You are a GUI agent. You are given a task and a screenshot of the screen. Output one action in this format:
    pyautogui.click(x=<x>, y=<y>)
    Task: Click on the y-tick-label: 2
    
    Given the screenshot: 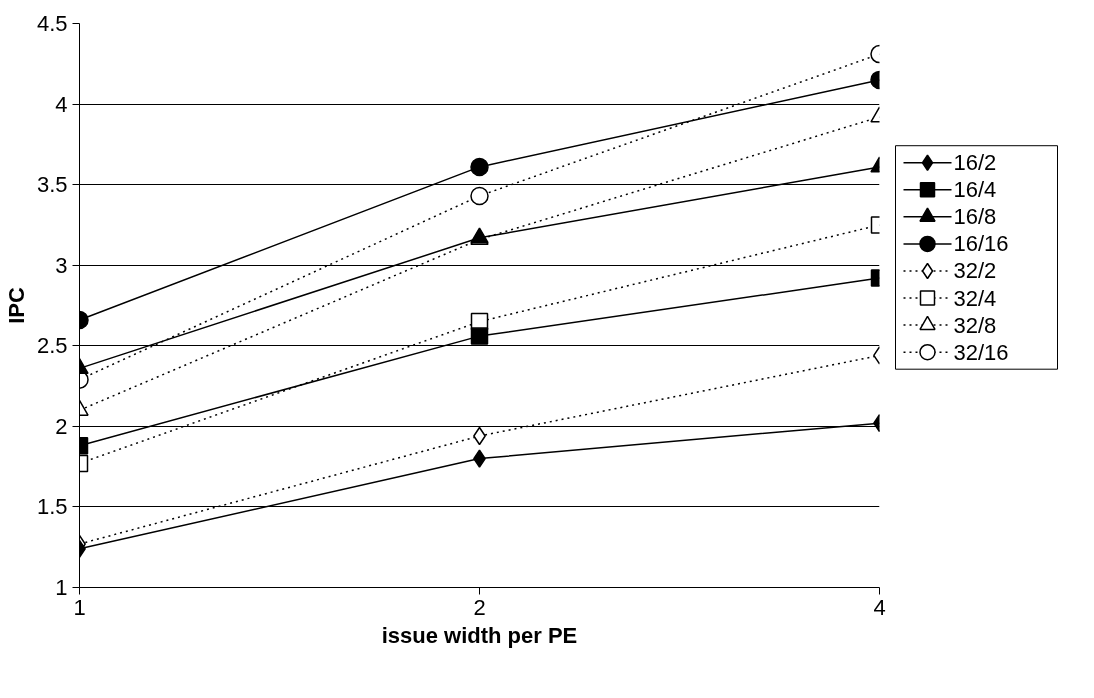 What is the action you would take?
    pyautogui.click(x=61, y=426)
    